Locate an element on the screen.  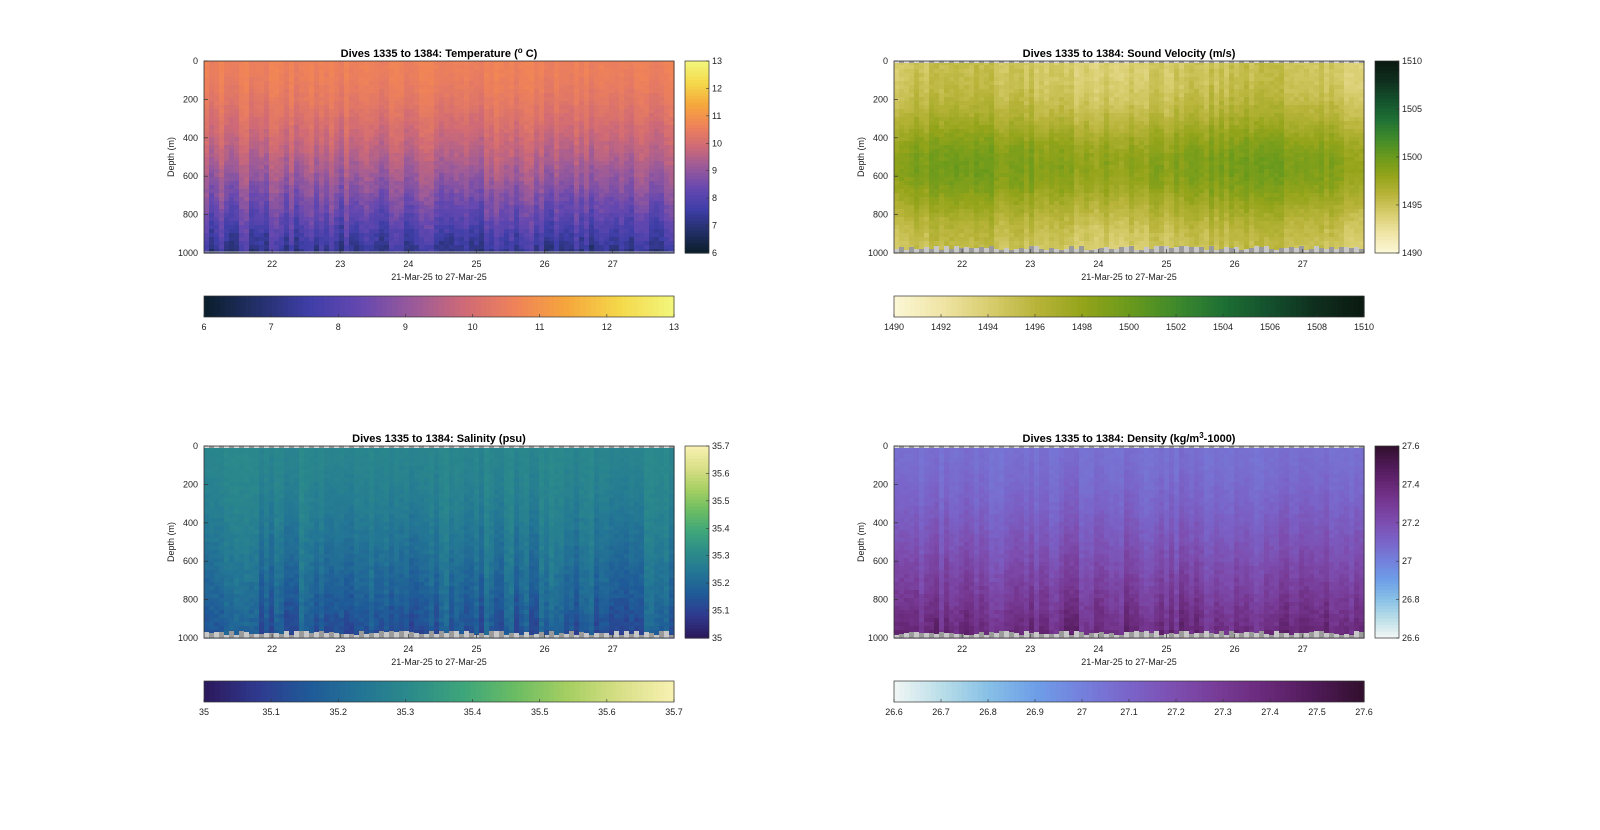
colorbar-tick-label: 35.3 is located at coordinates (721, 556).